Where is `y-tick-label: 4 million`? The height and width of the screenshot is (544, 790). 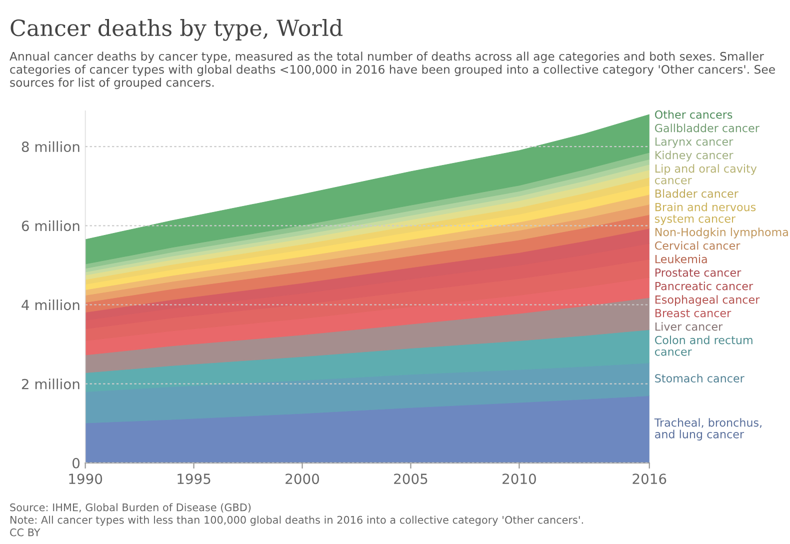
y-tick-label: 4 million is located at coordinates (51, 304).